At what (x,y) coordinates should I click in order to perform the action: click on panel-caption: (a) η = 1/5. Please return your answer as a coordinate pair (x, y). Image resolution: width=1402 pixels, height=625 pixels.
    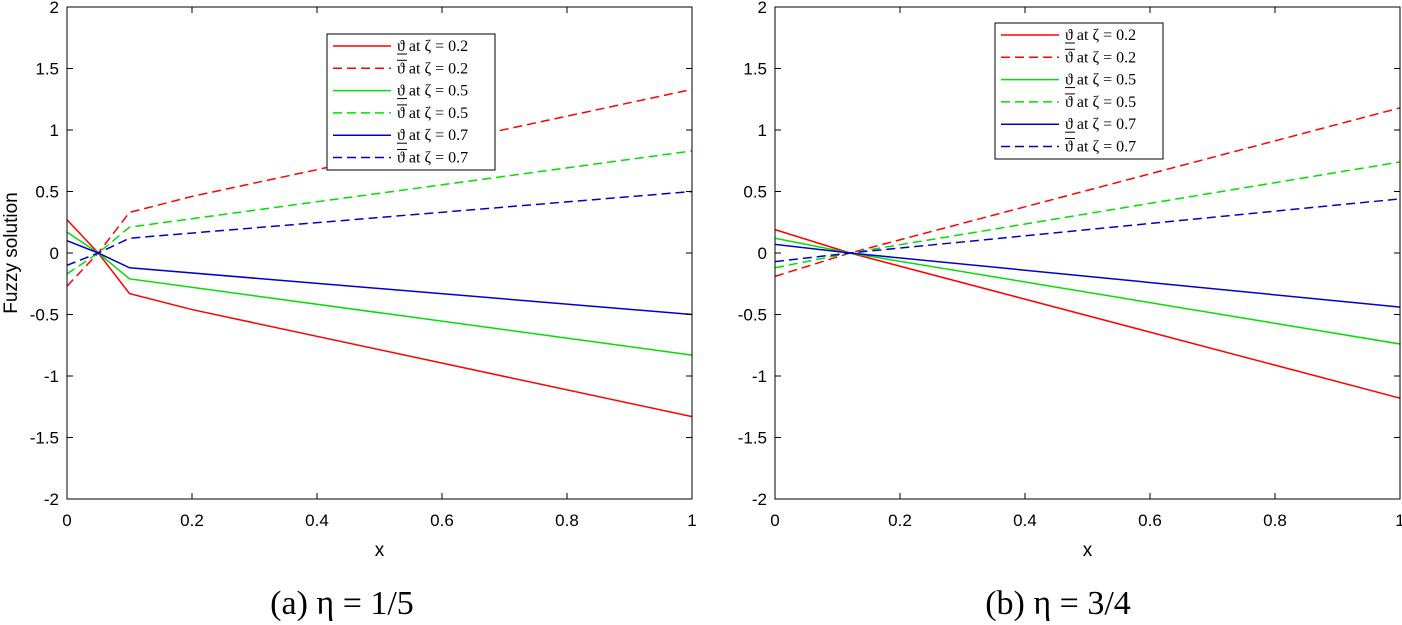
    Looking at the image, I should click on (342, 603).